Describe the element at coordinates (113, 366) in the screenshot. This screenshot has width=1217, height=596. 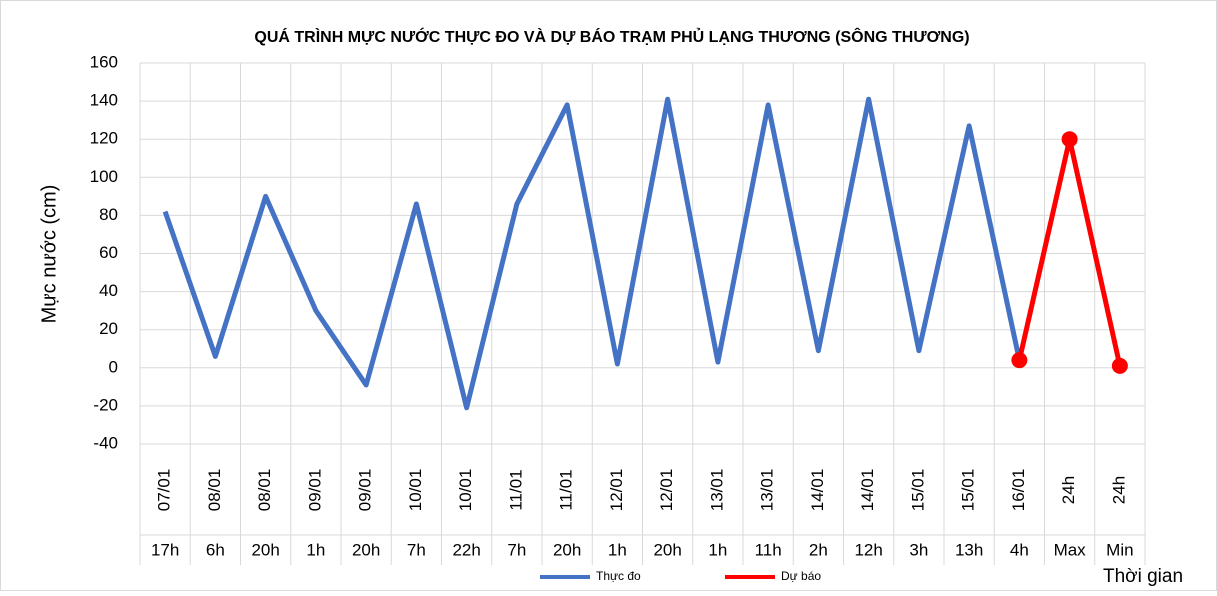
I see `y-tick-label: 0` at that location.